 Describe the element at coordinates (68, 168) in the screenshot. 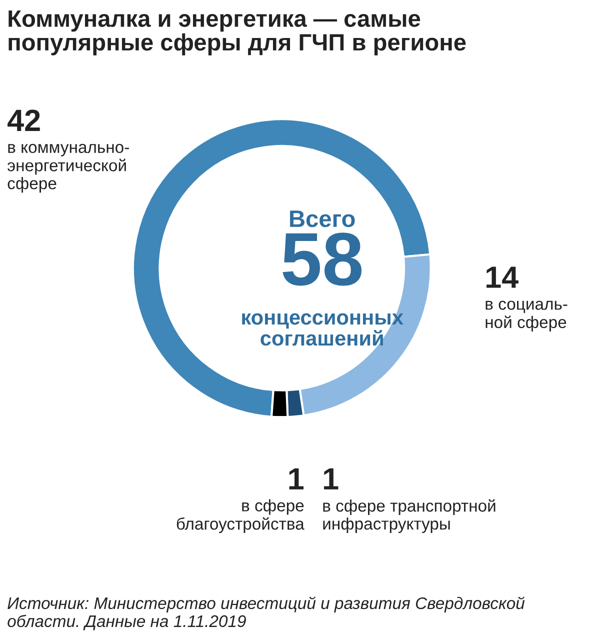

I see `slice-label: в коммунально- энергетической сфере` at that location.